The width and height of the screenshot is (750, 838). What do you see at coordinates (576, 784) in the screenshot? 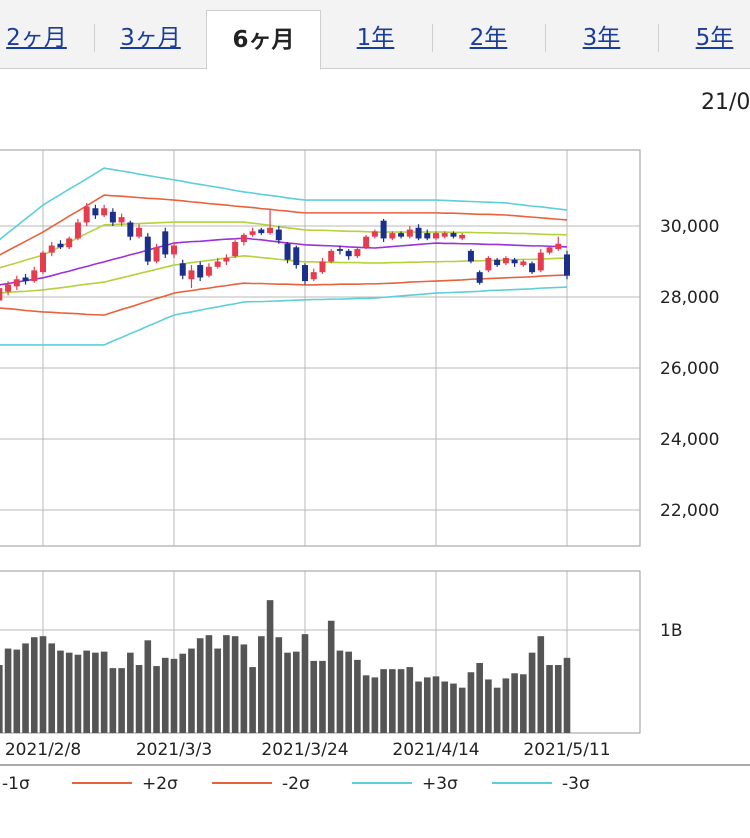
I see `legend-label: -3σ` at bounding box center [576, 784].